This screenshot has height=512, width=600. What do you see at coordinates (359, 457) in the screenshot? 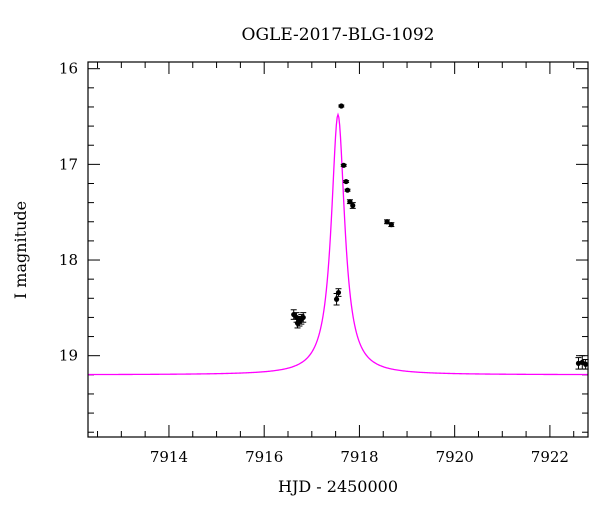
I see `x-tick-label: 7918` at bounding box center [359, 457].